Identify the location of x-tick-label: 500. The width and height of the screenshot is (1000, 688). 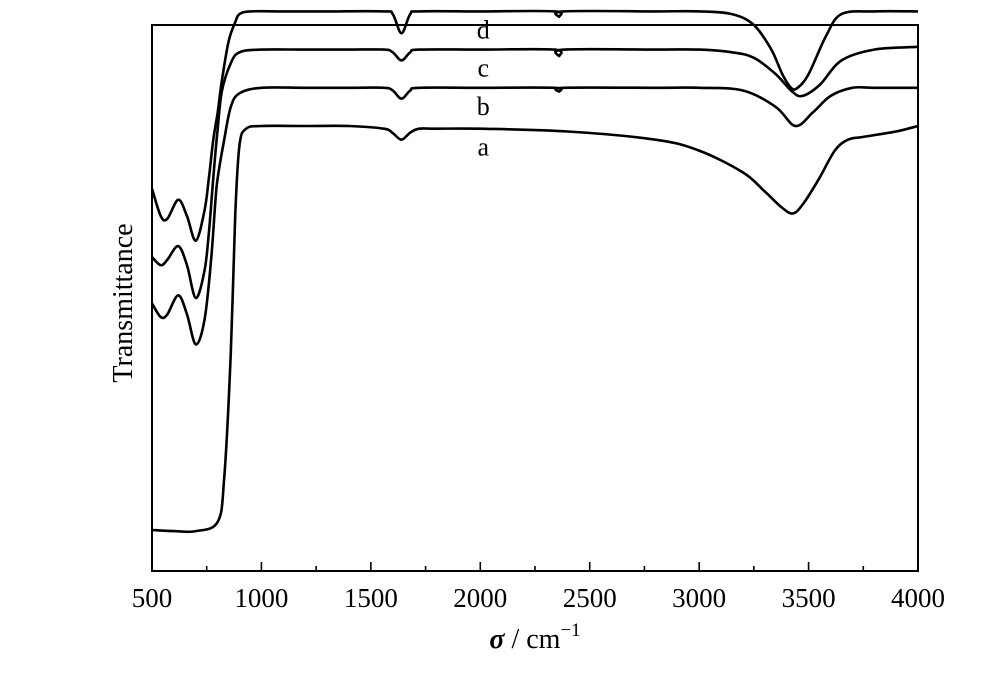
(152, 598).